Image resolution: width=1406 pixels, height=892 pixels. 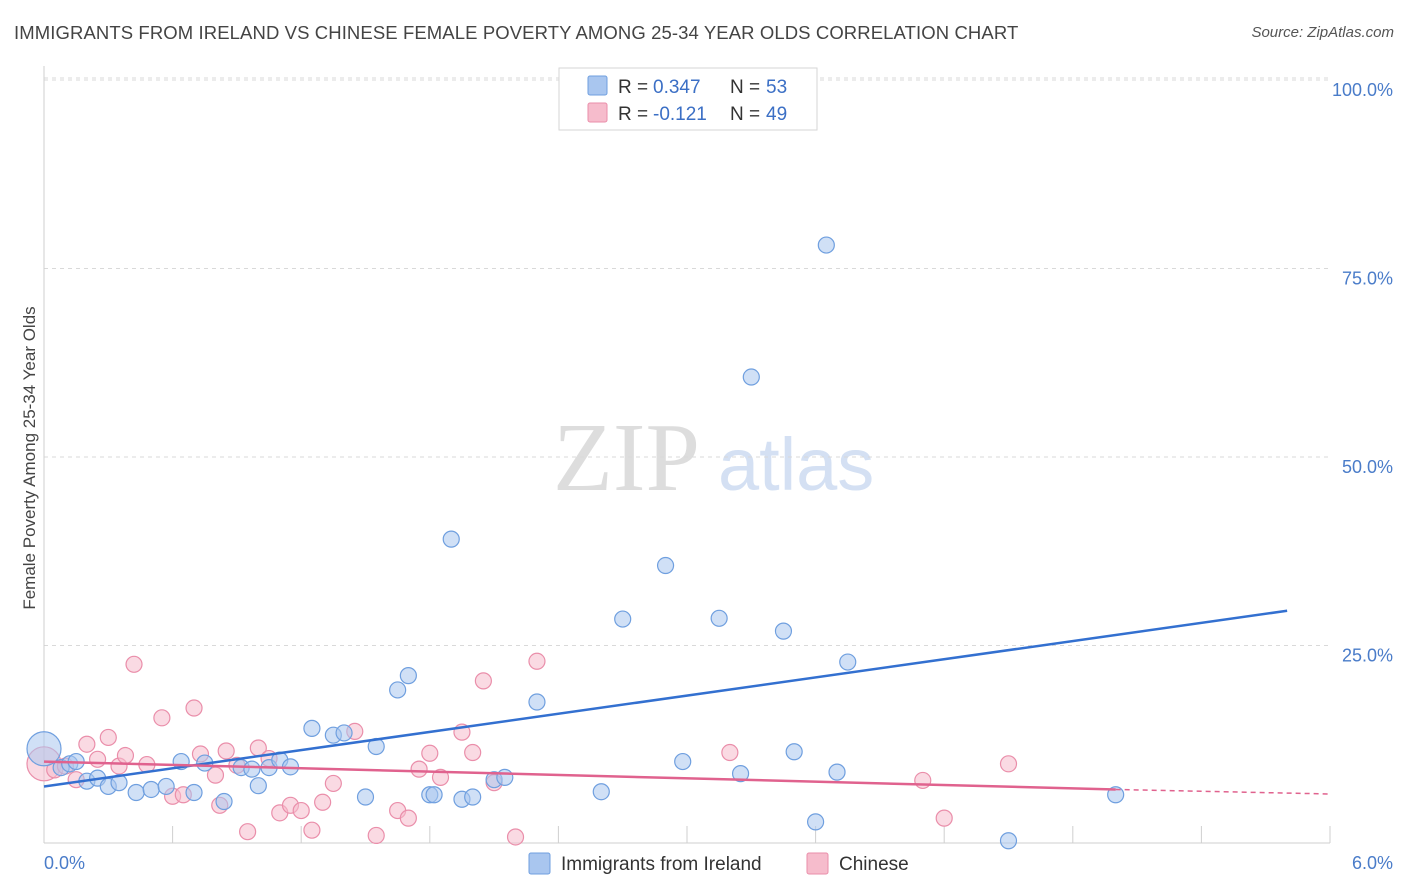 I want to click on legend-n-label-1: N =, so click(x=745, y=87).